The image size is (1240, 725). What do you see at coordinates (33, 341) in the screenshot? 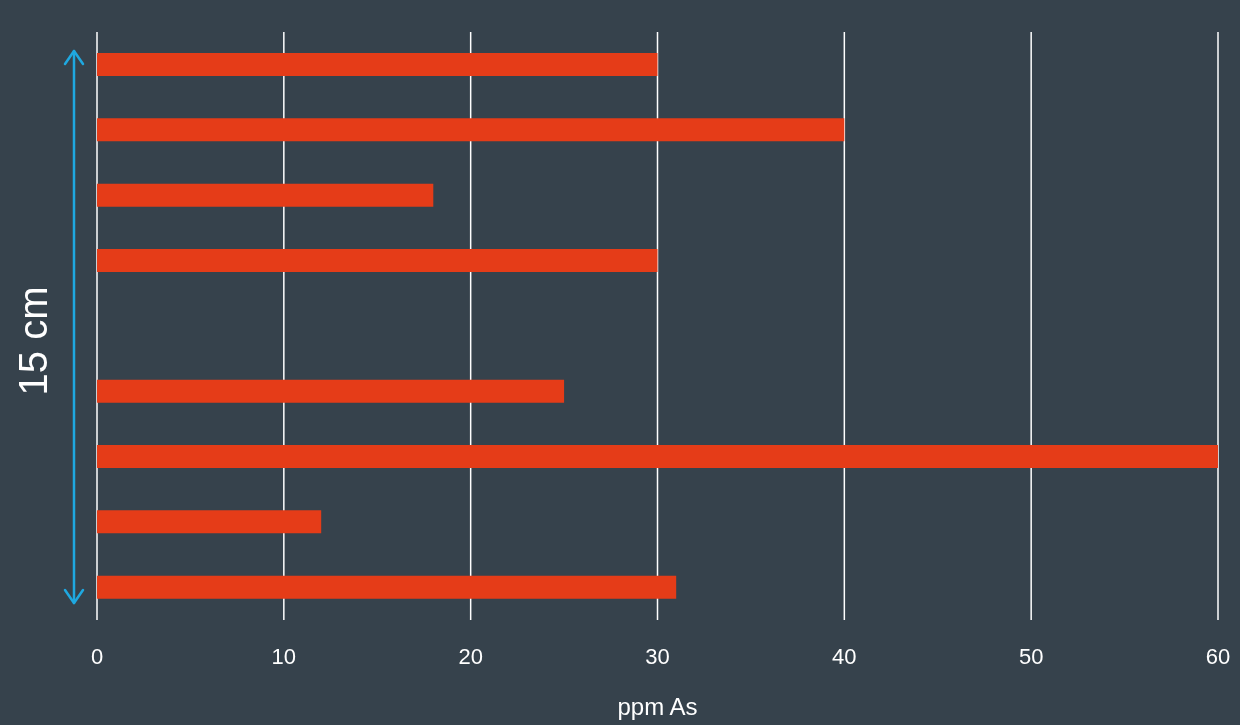
I see `y-axis-title: 15 cm` at bounding box center [33, 341].